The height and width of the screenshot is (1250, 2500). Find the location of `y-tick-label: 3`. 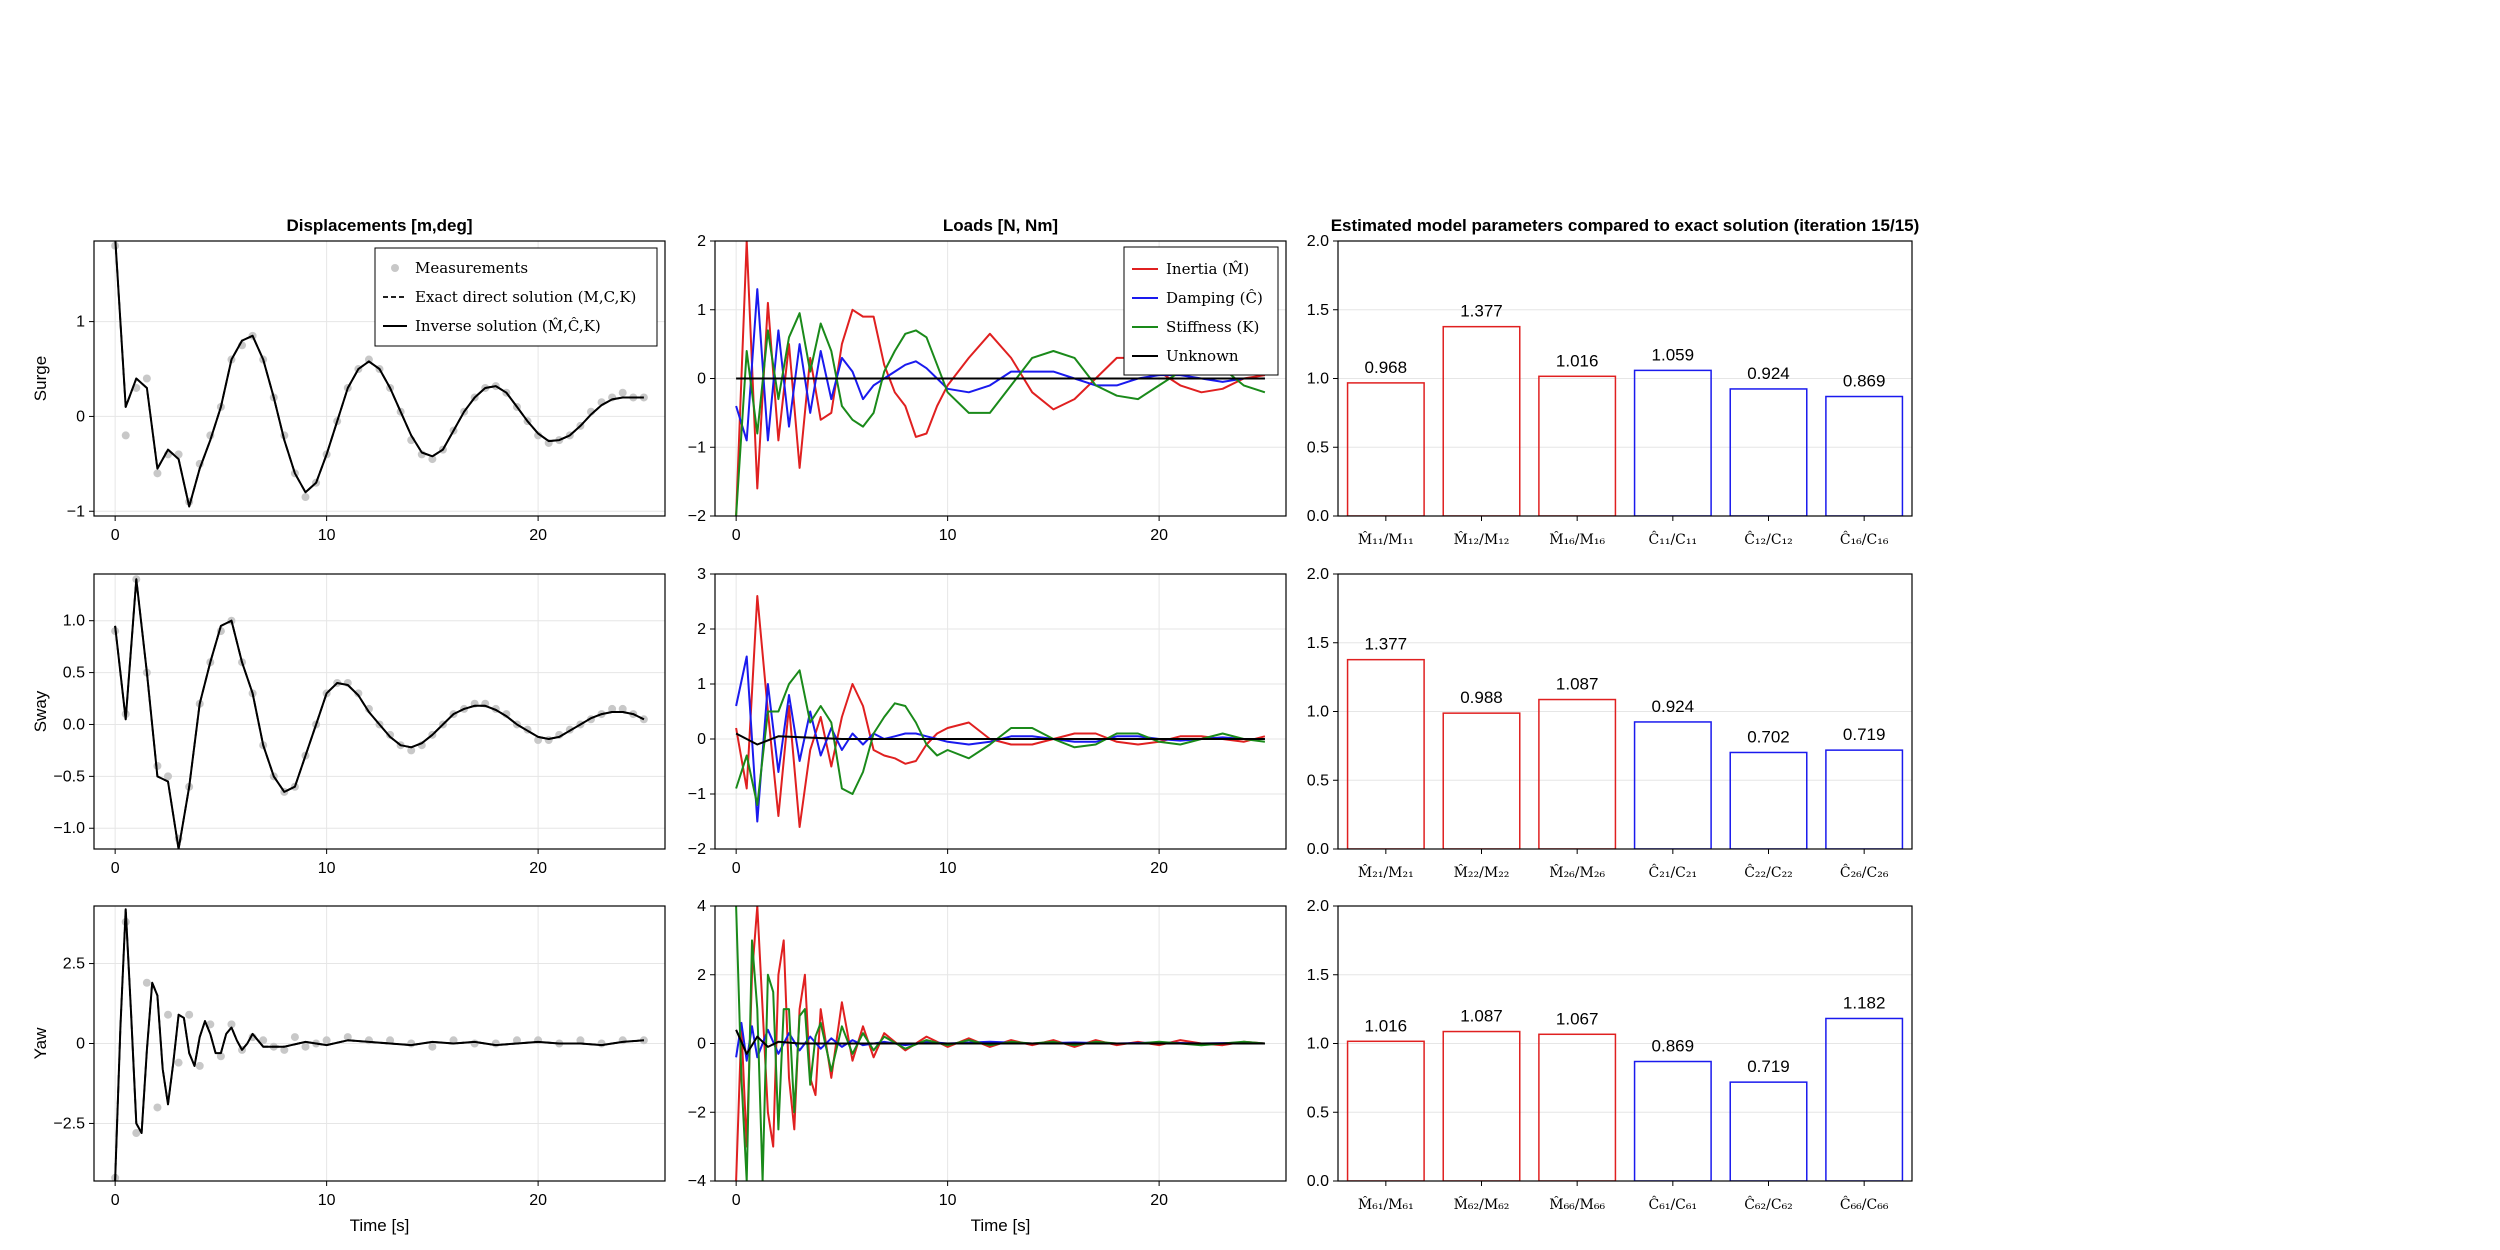

y-tick-label: 3 is located at coordinates (701, 574).